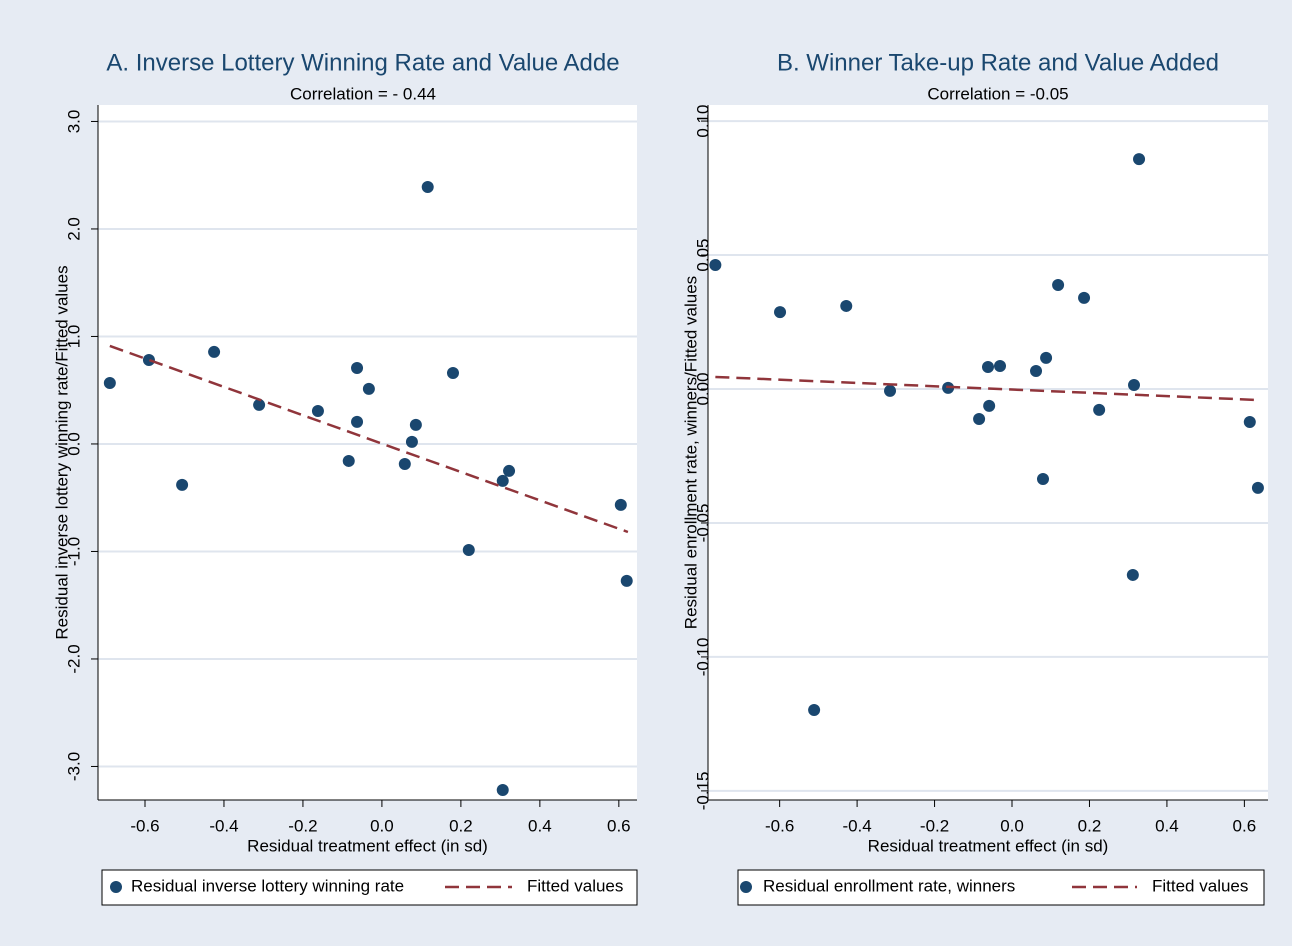  What do you see at coordinates (73, 337) in the screenshot?
I see `y-tick-label: 1.0` at bounding box center [73, 337].